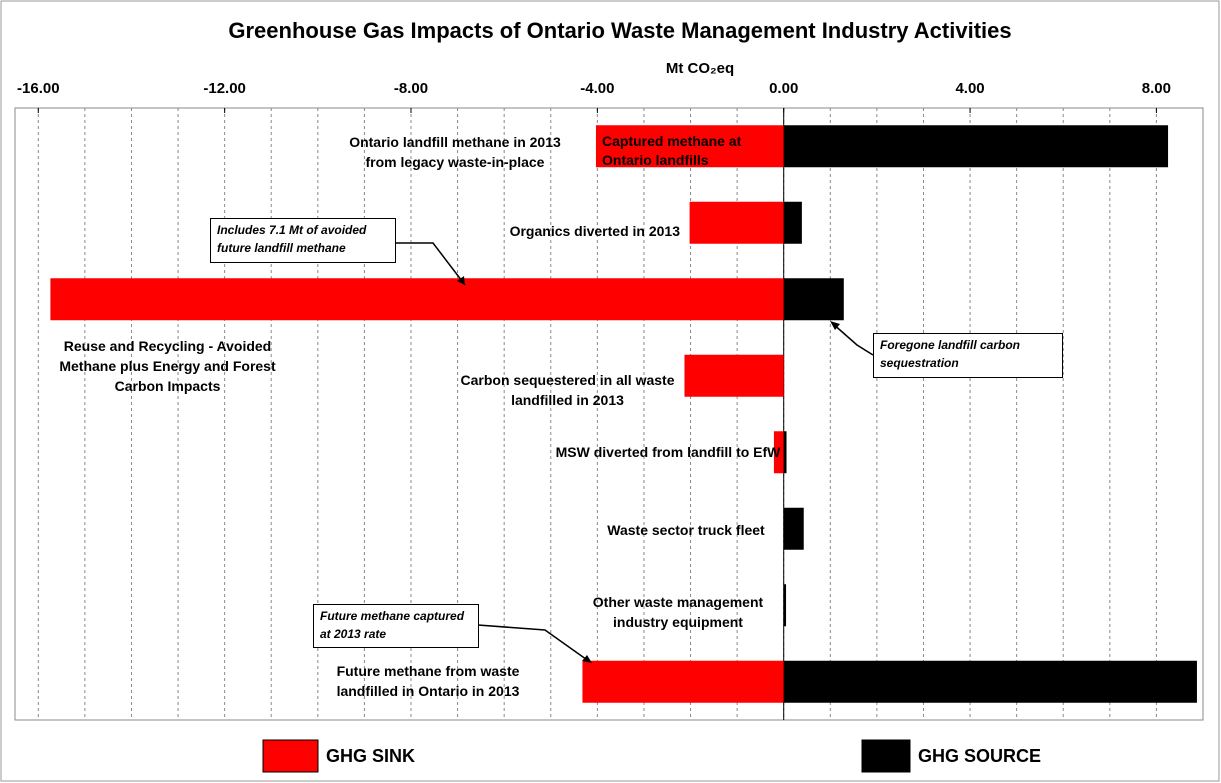  Describe the element at coordinates (969, 88) in the screenshot. I see `x-tick-label: 4.00` at that location.